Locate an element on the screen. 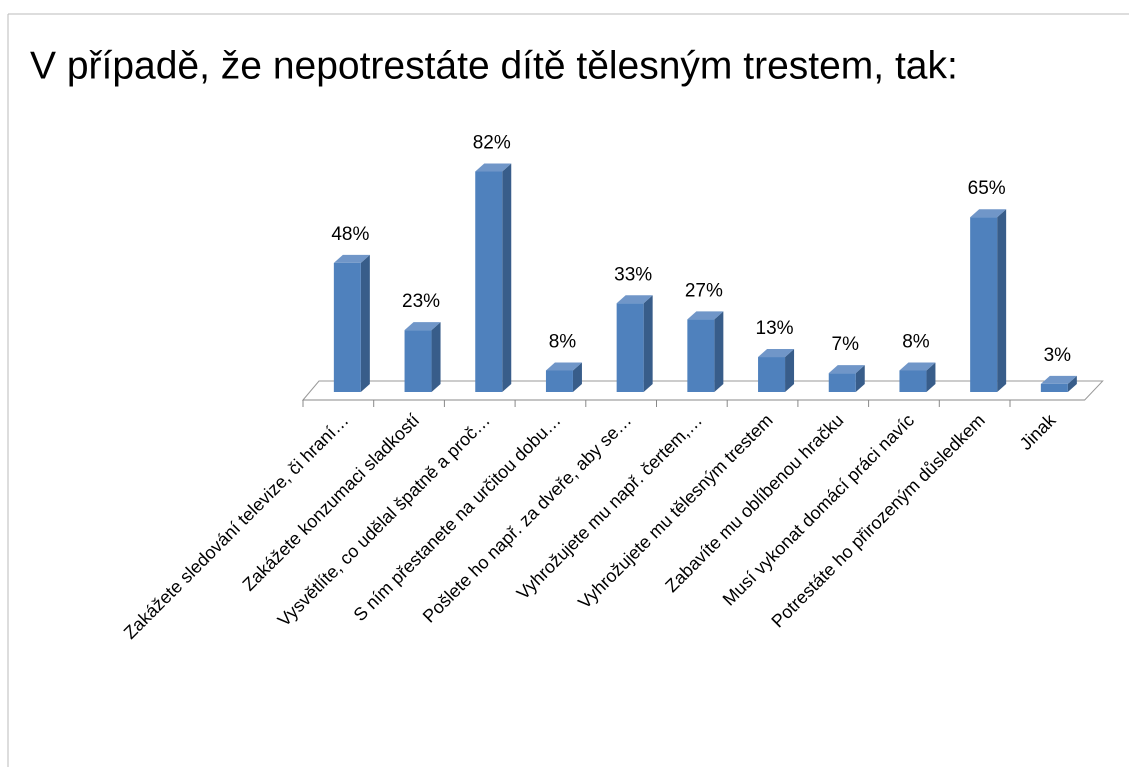  value-label: 33% is located at coordinates (633, 274).